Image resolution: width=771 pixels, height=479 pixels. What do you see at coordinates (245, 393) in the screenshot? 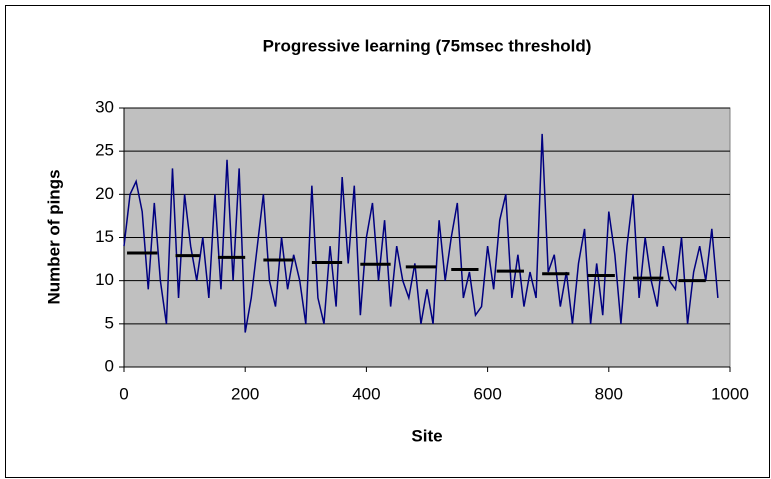
I see `x-tick-label: 200` at bounding box center [245, 393].